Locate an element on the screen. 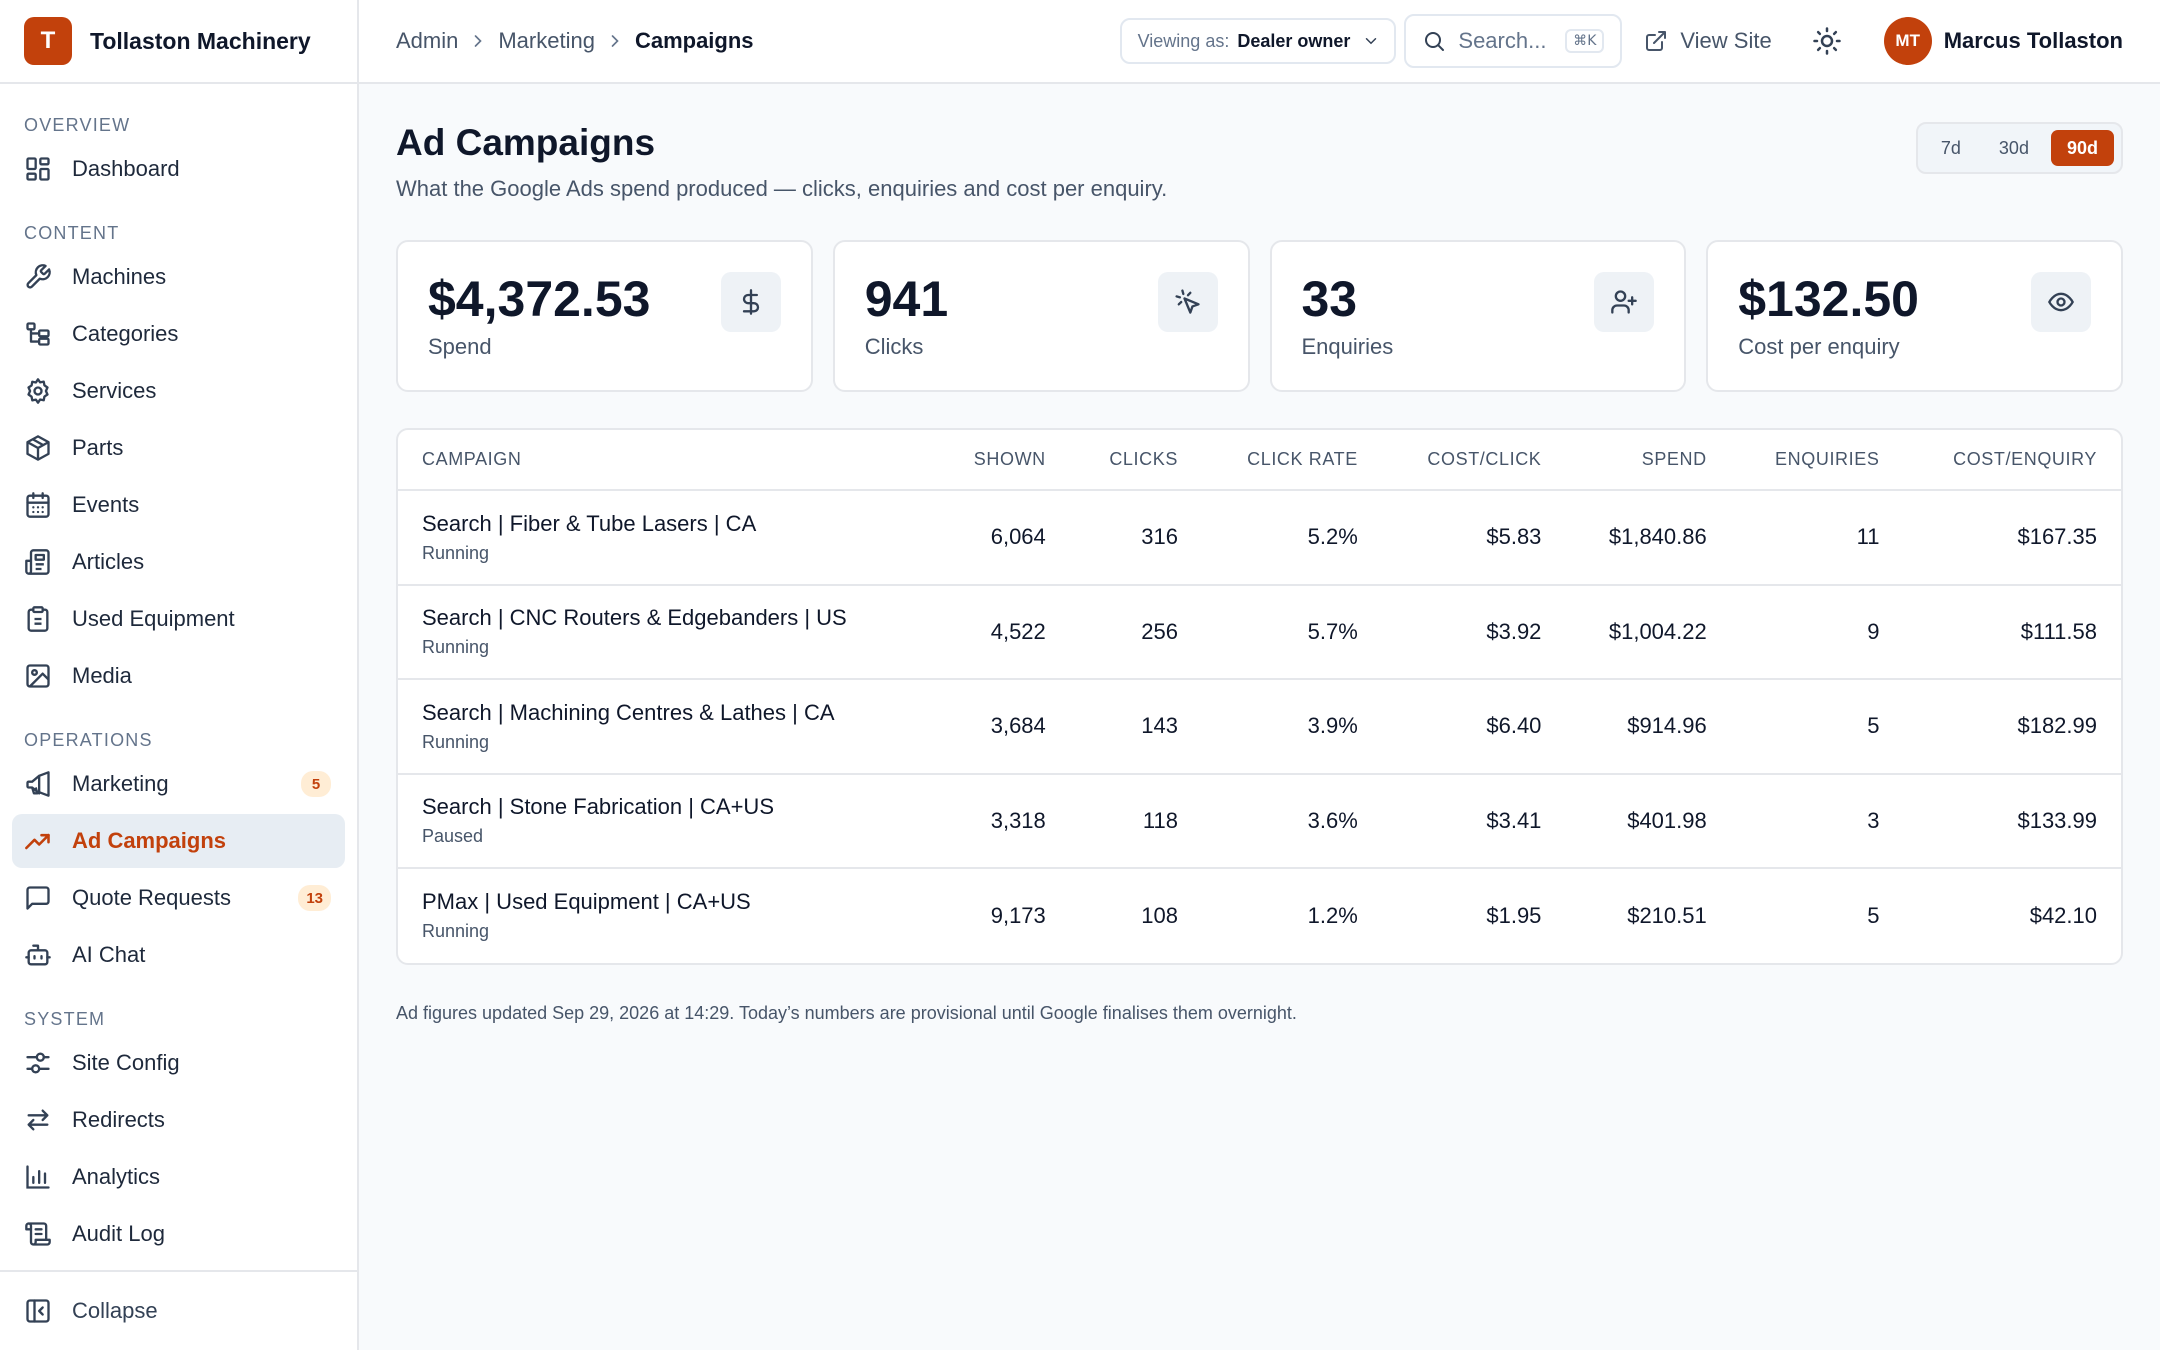 This screenshot has height=1350, width=2160. col-clicks: CLICKS is located at coordinates (1135, 460).